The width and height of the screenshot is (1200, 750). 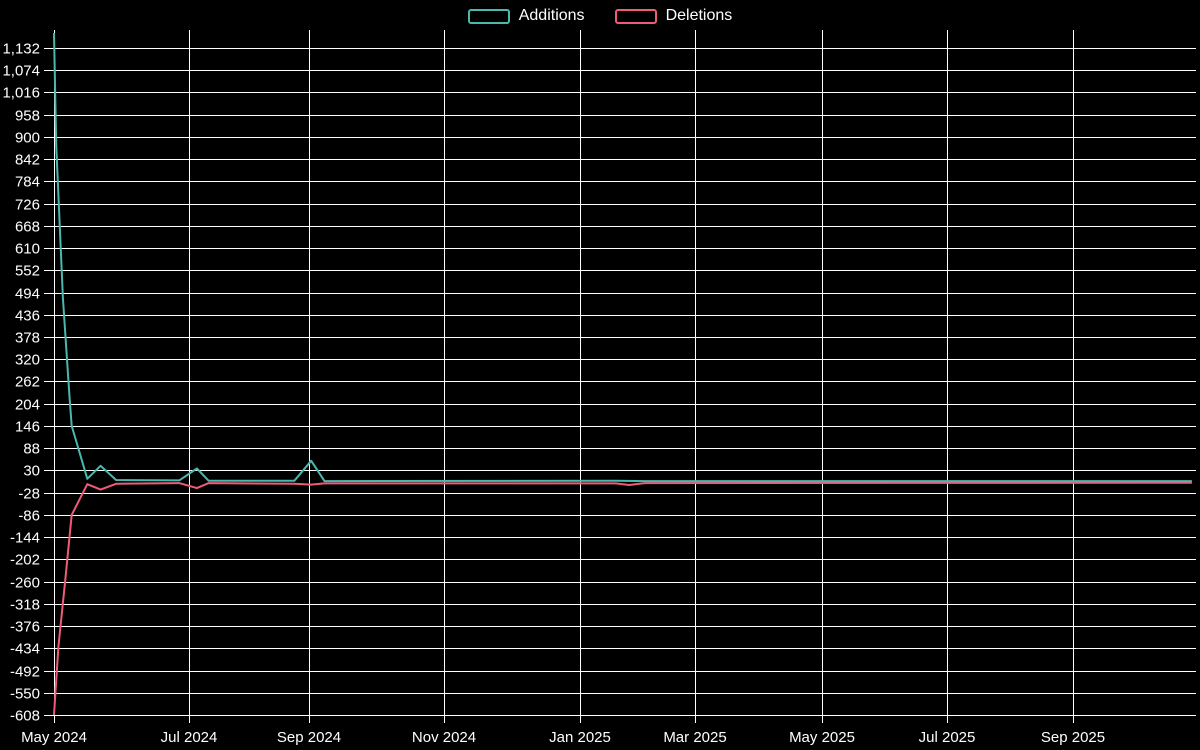 What do you see at coordinates (25, 649) in the screenshot?
I see `y-tick-label: -434` at bounding box center [25, 649].